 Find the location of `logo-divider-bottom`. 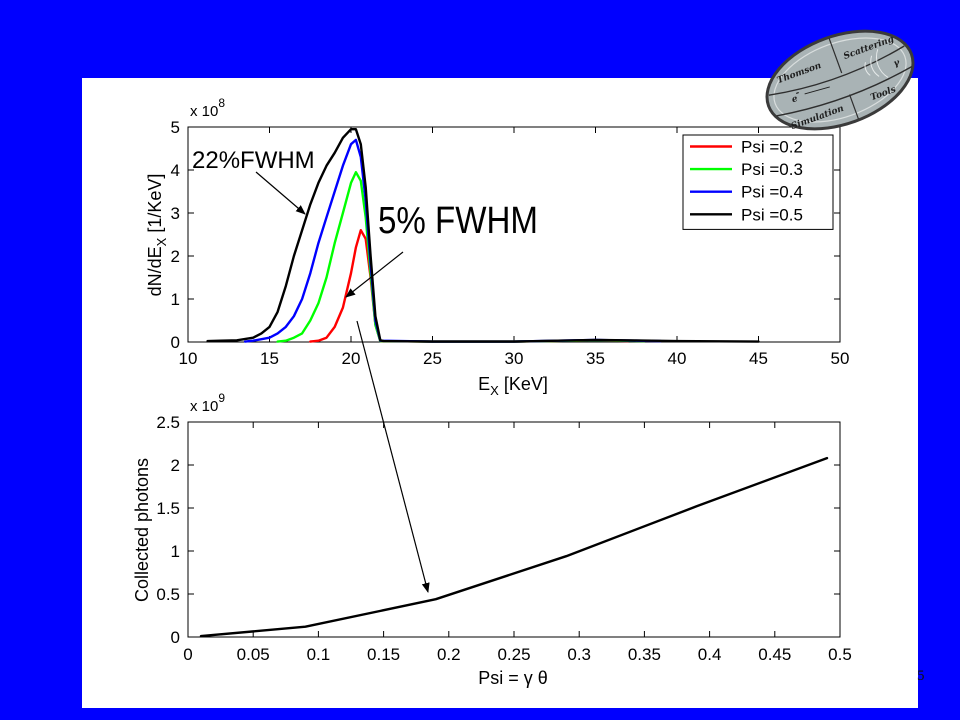

logo-divider-bottom is located at coordinates (844, 91).